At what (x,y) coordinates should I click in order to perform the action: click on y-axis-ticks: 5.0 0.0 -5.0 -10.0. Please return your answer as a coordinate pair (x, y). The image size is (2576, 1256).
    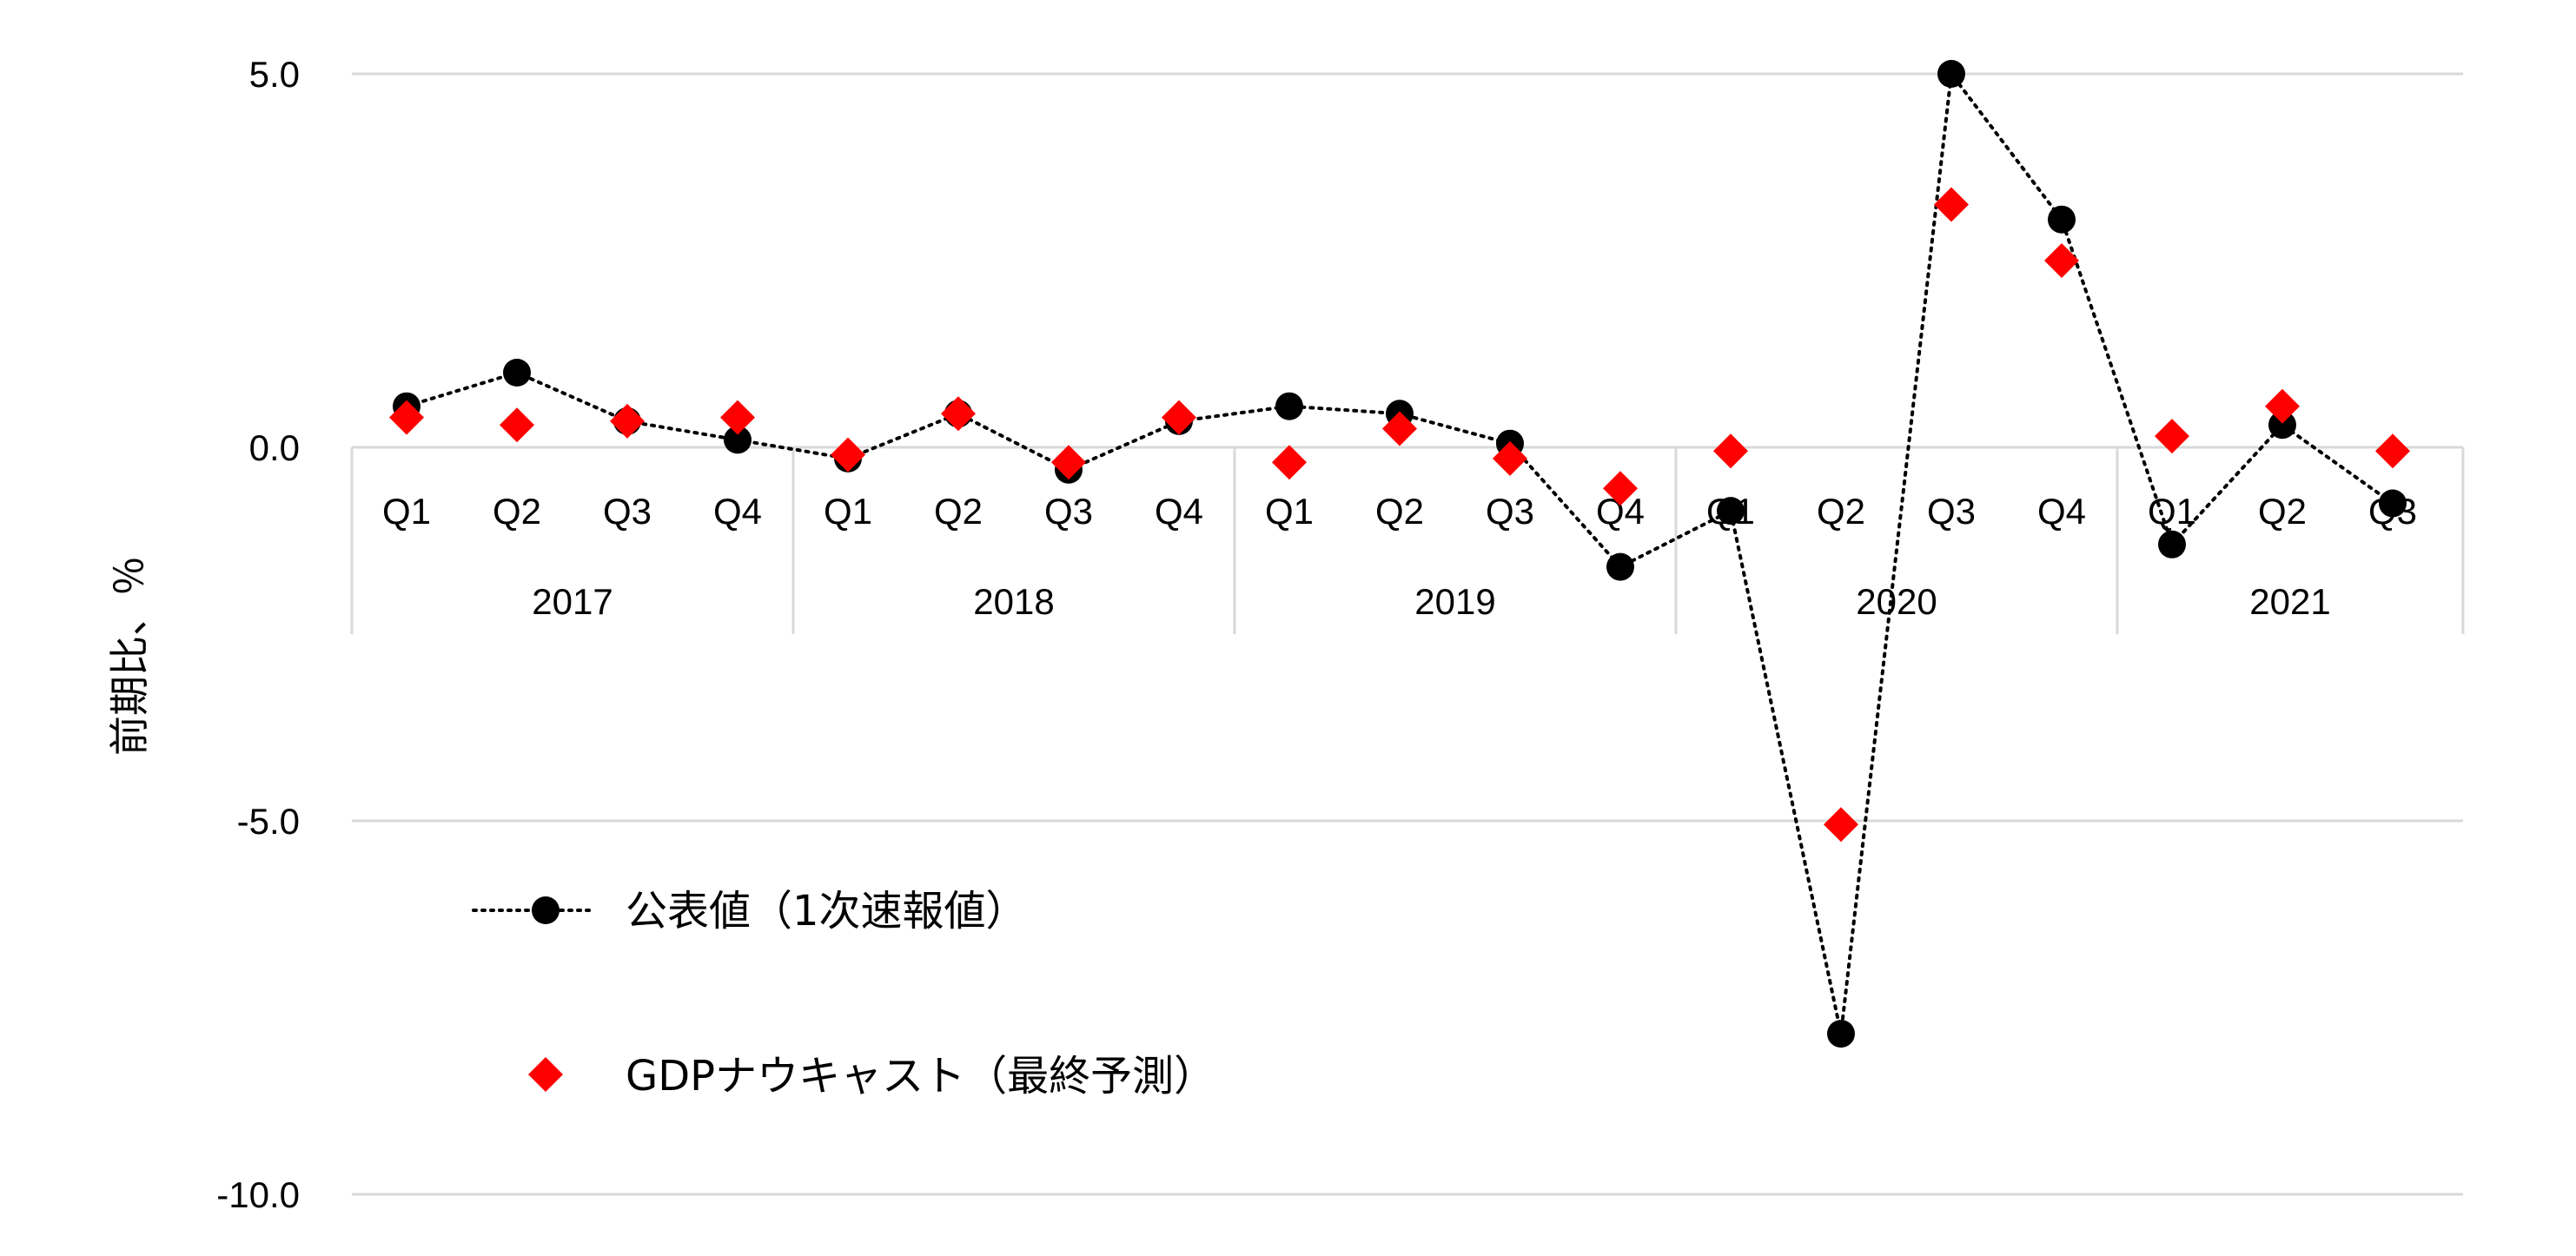
    Looking at the image, I should click on (258, 634).